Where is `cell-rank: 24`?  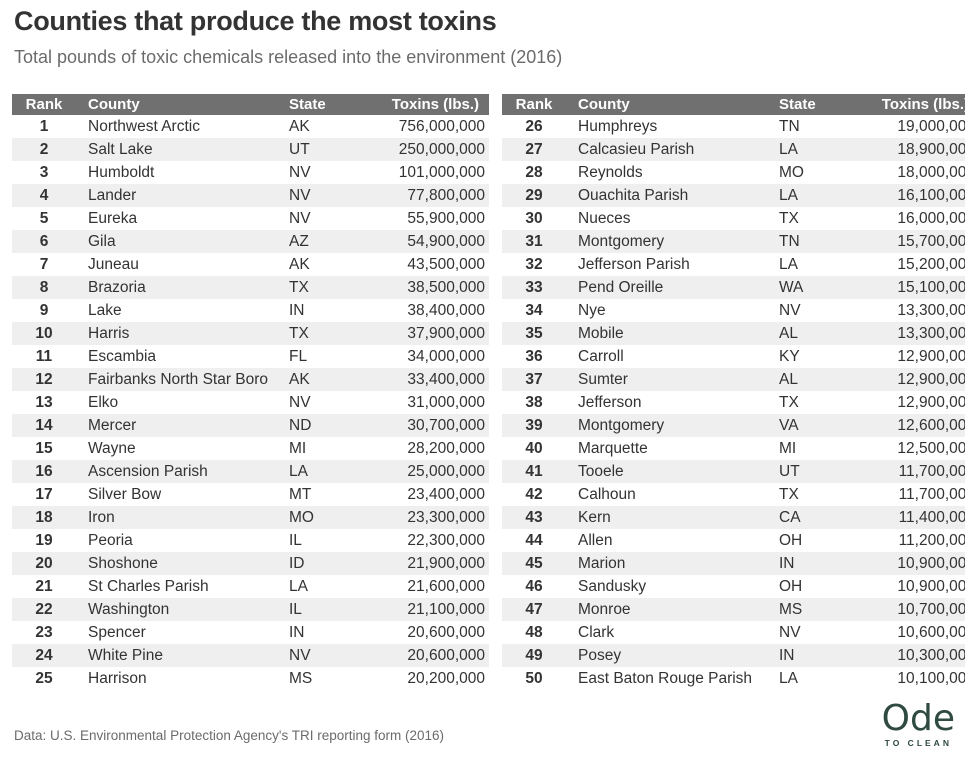
cell-rank: 24 is located at coordinates (44, 655).